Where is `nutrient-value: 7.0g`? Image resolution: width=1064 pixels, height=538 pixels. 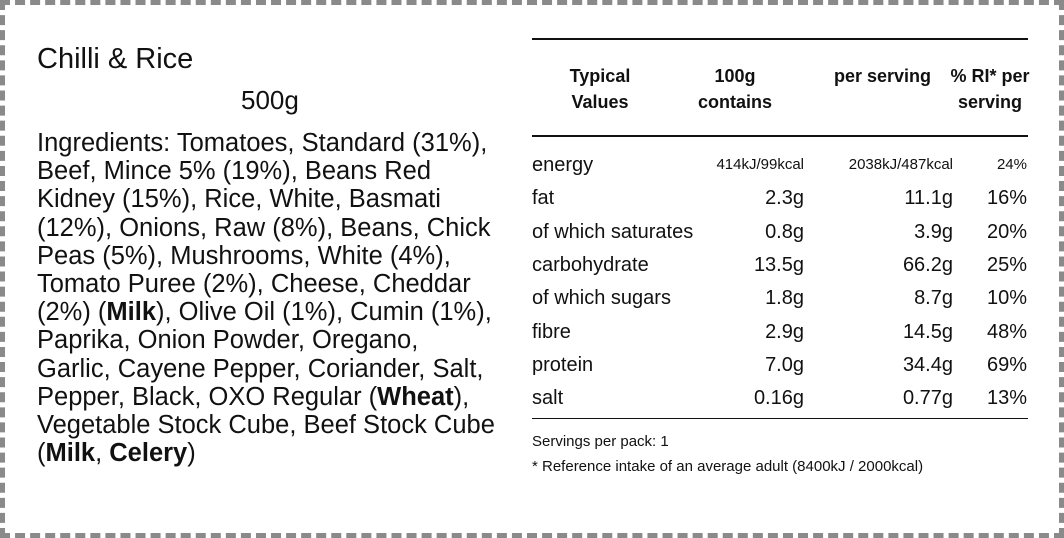
nutrient-value: 7.0g is located at coordinates (784, 364).